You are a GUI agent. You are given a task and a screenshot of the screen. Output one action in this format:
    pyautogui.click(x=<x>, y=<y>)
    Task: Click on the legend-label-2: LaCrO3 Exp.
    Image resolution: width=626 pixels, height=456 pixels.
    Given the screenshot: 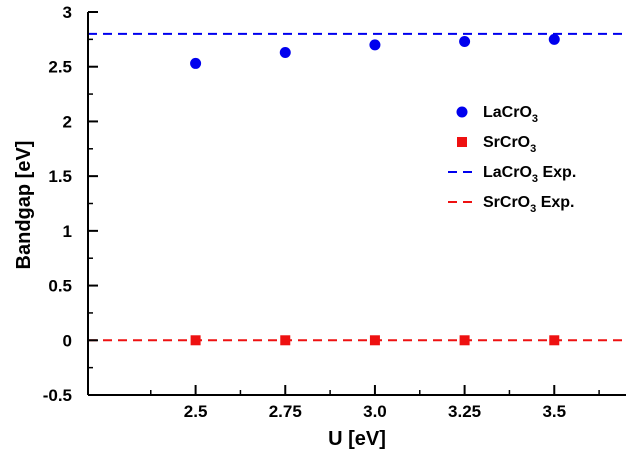 What is the action you would take?
    pyautogui.click(x=529, y=174)
    